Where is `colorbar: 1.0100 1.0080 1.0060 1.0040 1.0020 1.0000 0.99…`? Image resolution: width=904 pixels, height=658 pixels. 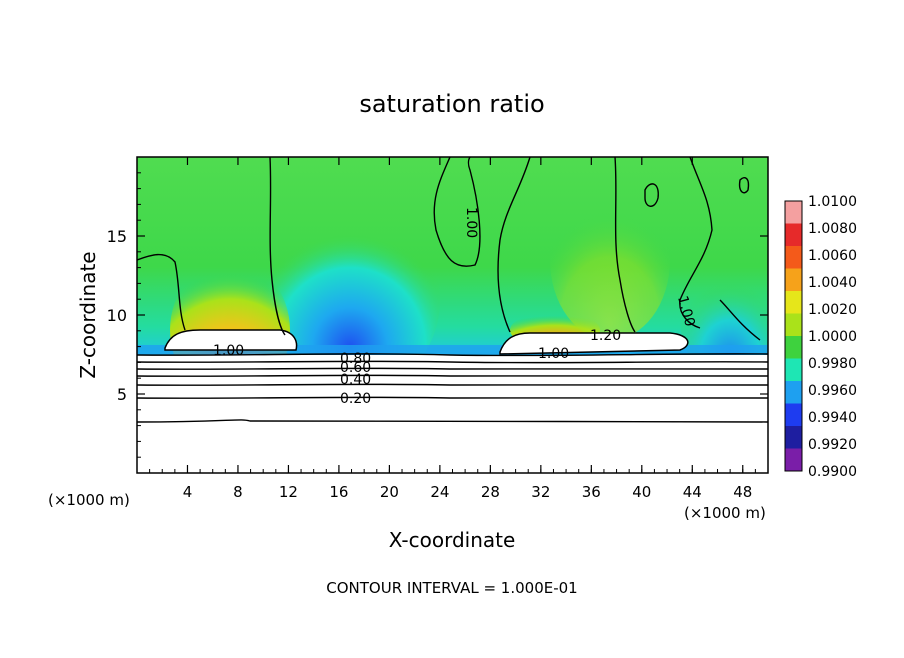 colorbar: 1.0100 1.0080 1.0060 1.0040 1.0020 1.0000 0.99… is located at coordinates (820, 337).